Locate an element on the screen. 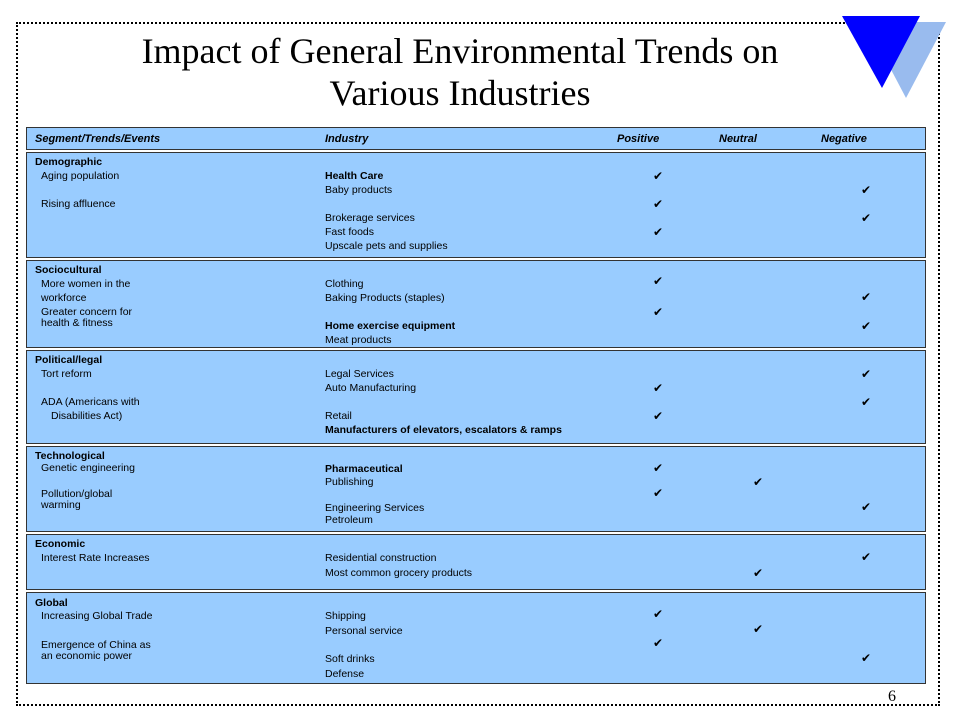 This screenshot has height=720, width=960. triangle-logo-icon is located at coordinates (894, 57).